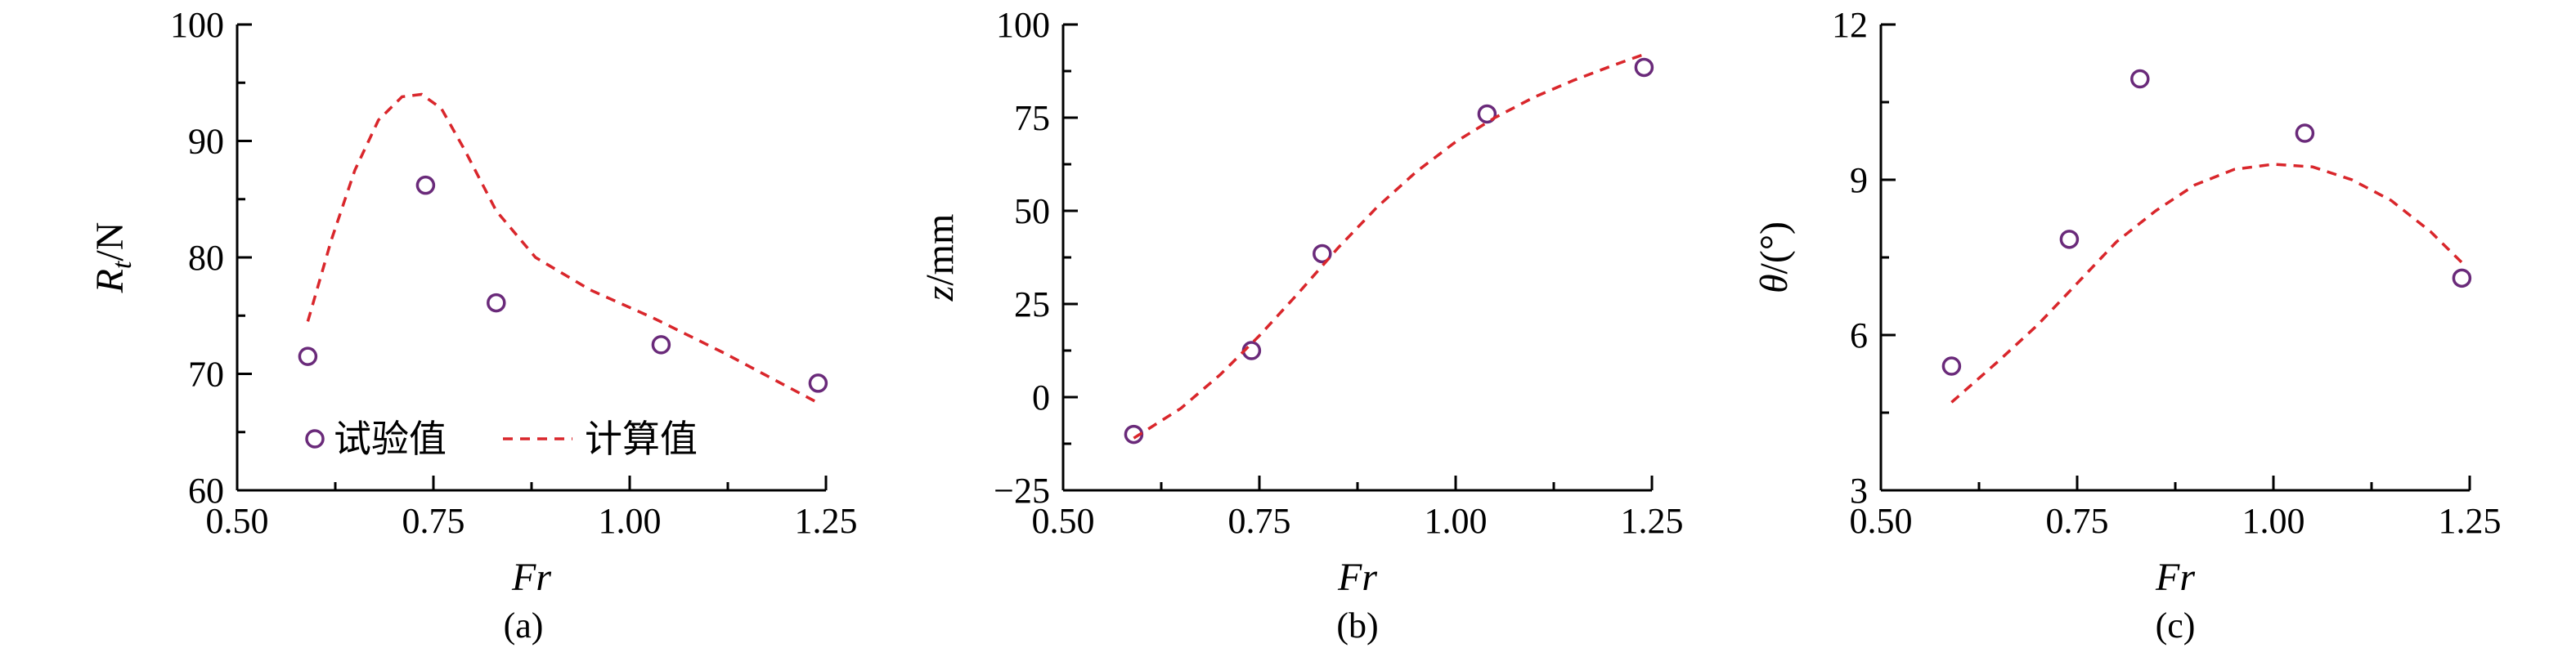 This screenshot has width=2576, height=657. I want to click on y-tick-label: 50, so click(1032, 211).